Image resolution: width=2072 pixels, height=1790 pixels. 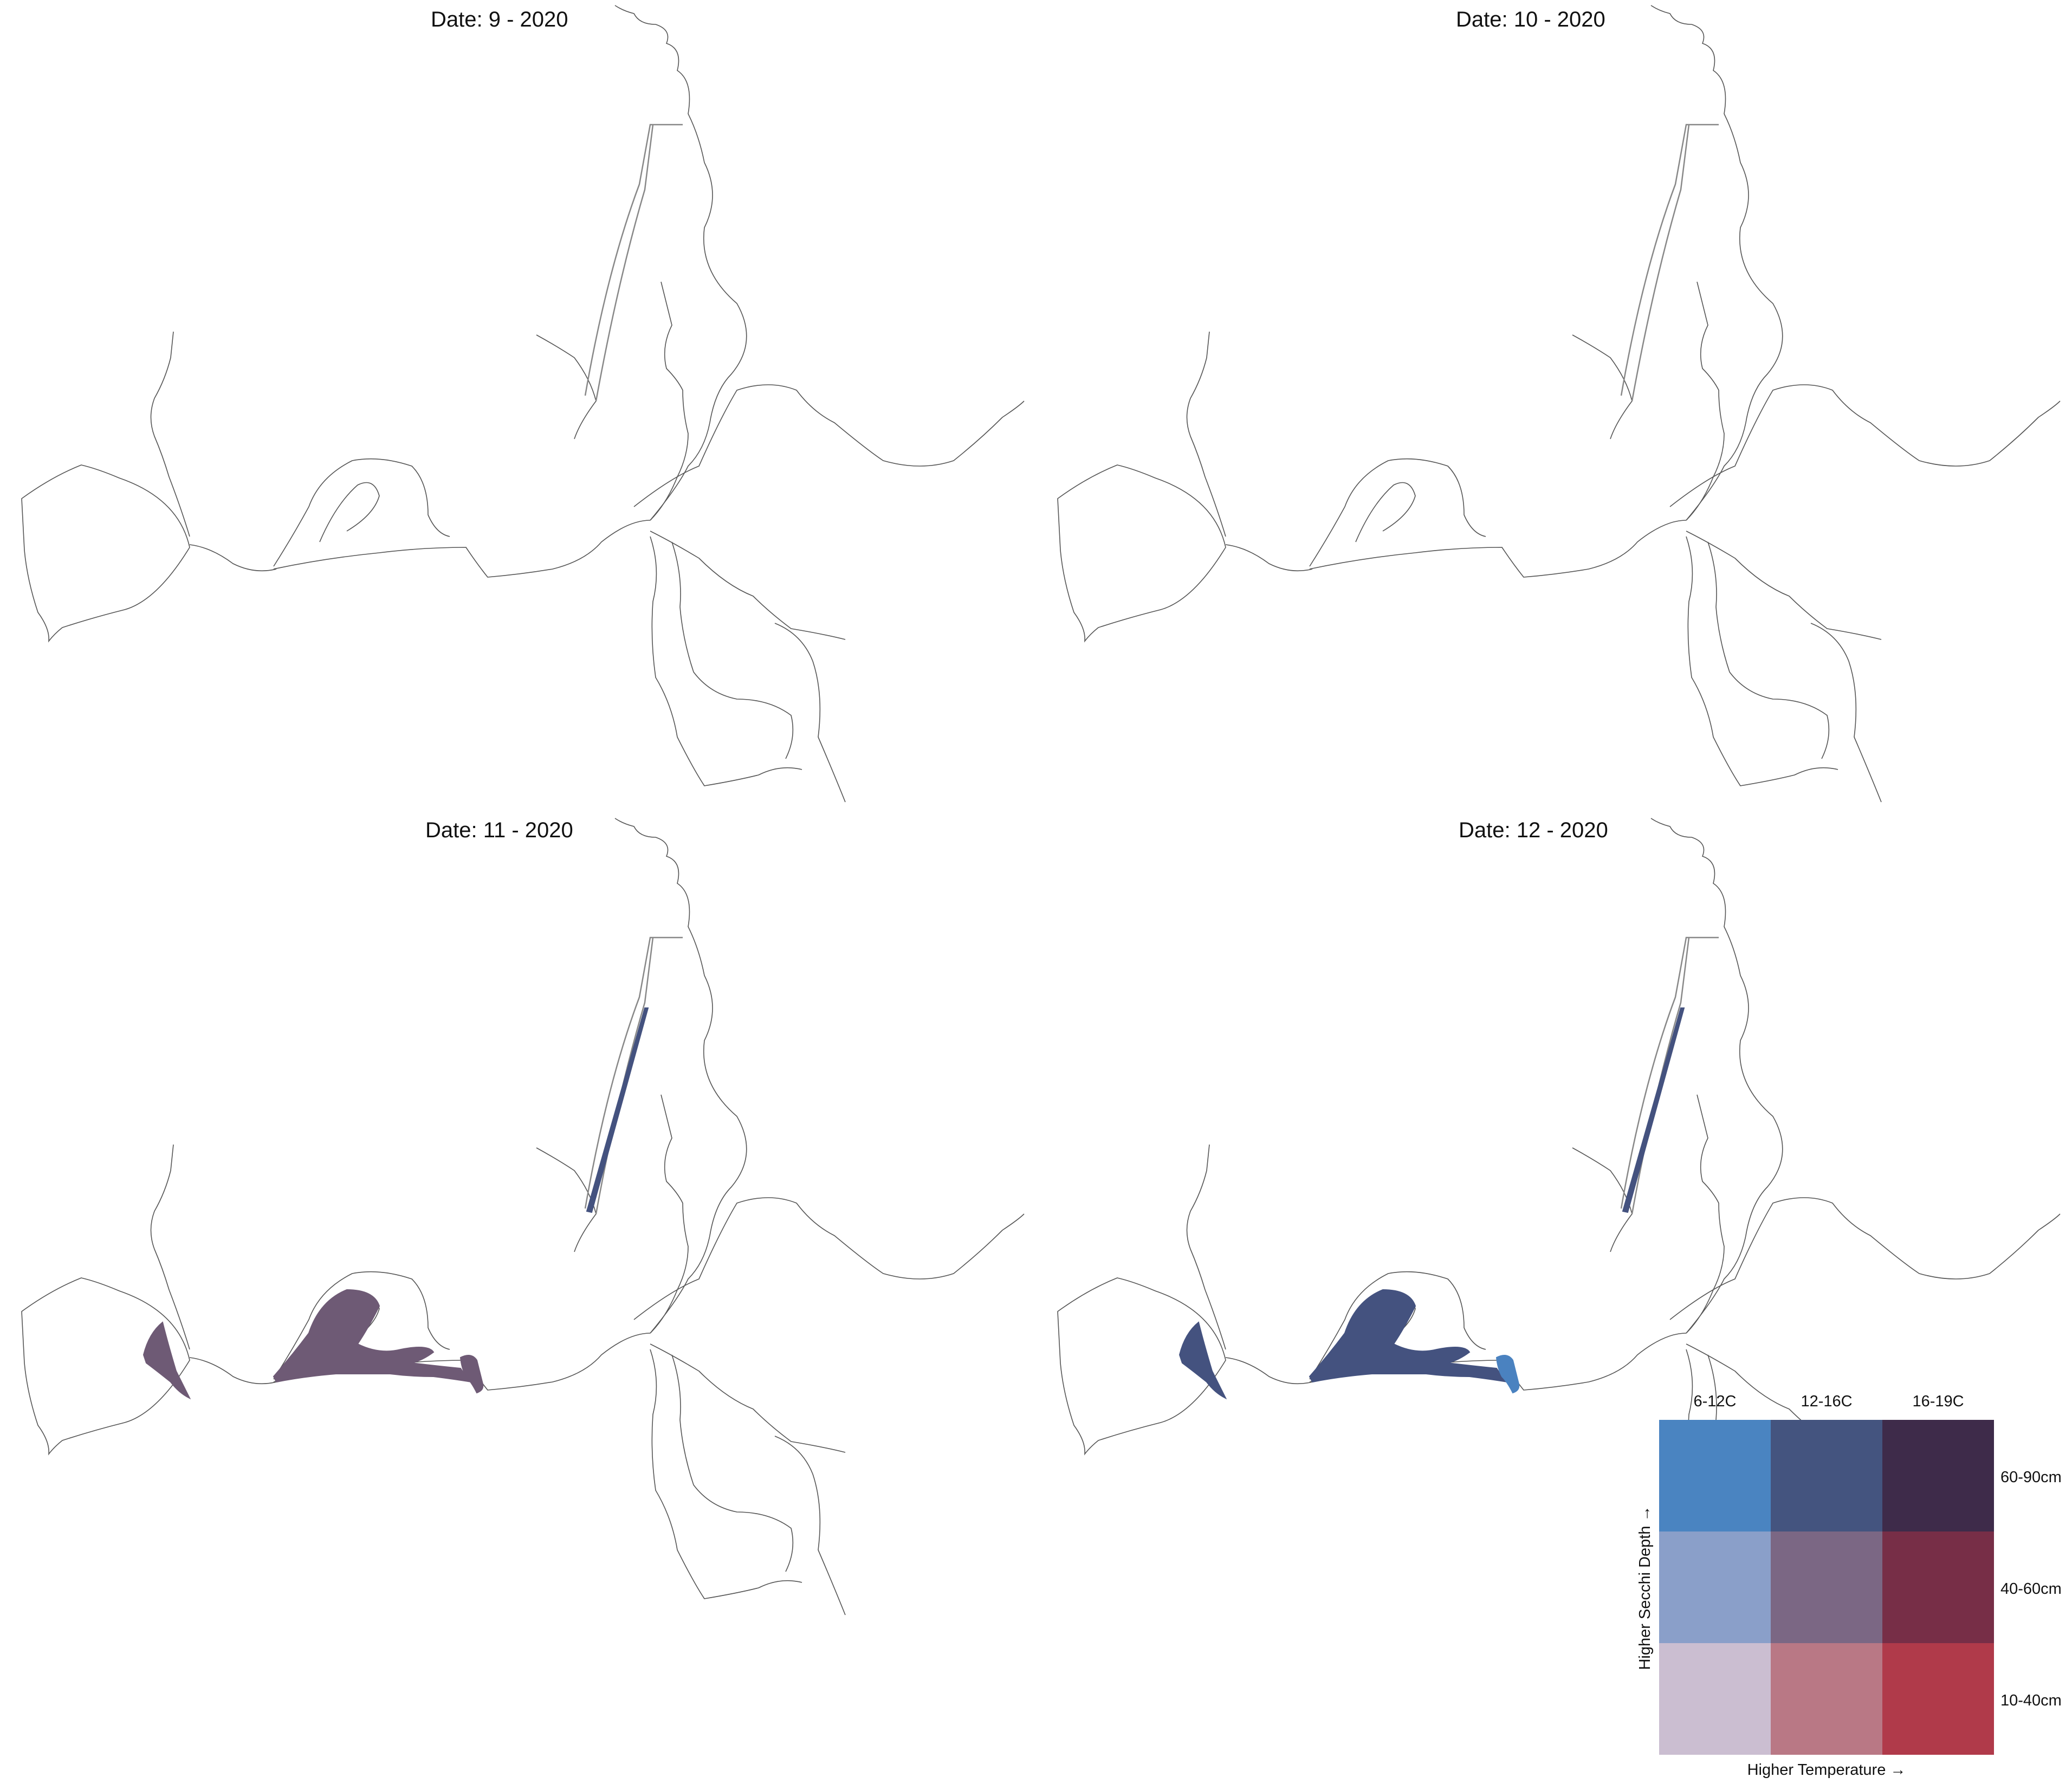 I want to click on legend-y-axis-label: Higher Secchi Depth →, so click(x=1645, y=1587).